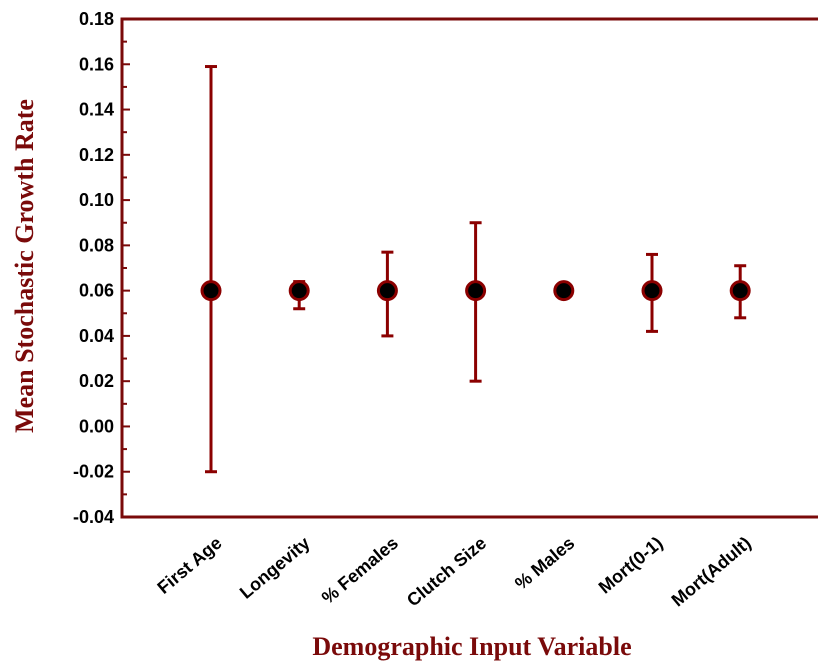  Describe the element at coordinates (544, 563) in the screenshot. I see `x-category-label: % Males` at that location.